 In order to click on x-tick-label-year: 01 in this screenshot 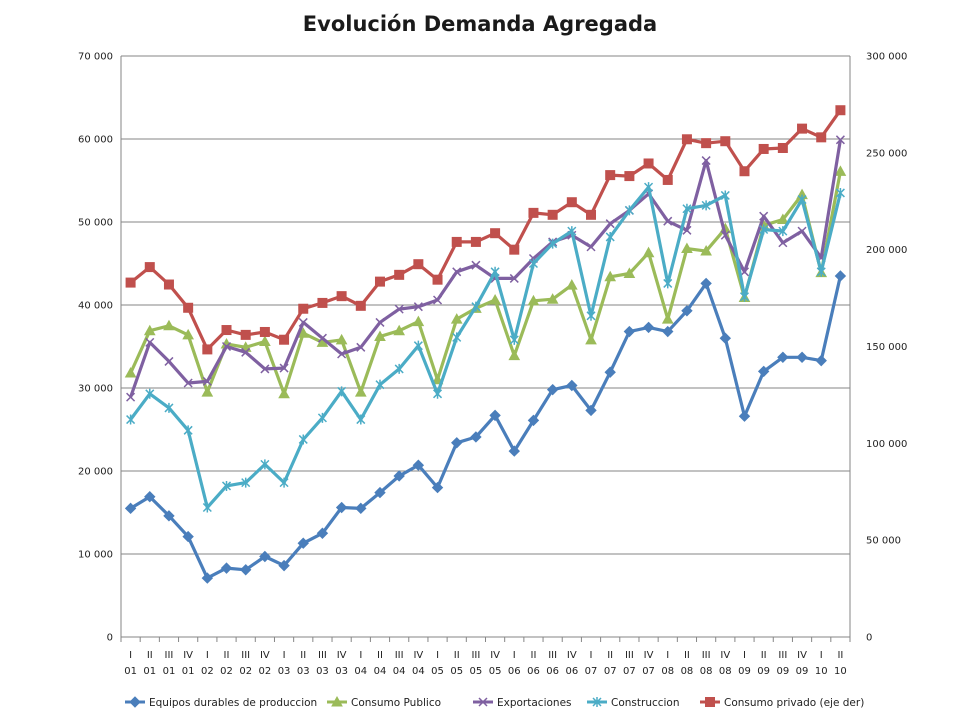, I will do `click(130, 671)`.